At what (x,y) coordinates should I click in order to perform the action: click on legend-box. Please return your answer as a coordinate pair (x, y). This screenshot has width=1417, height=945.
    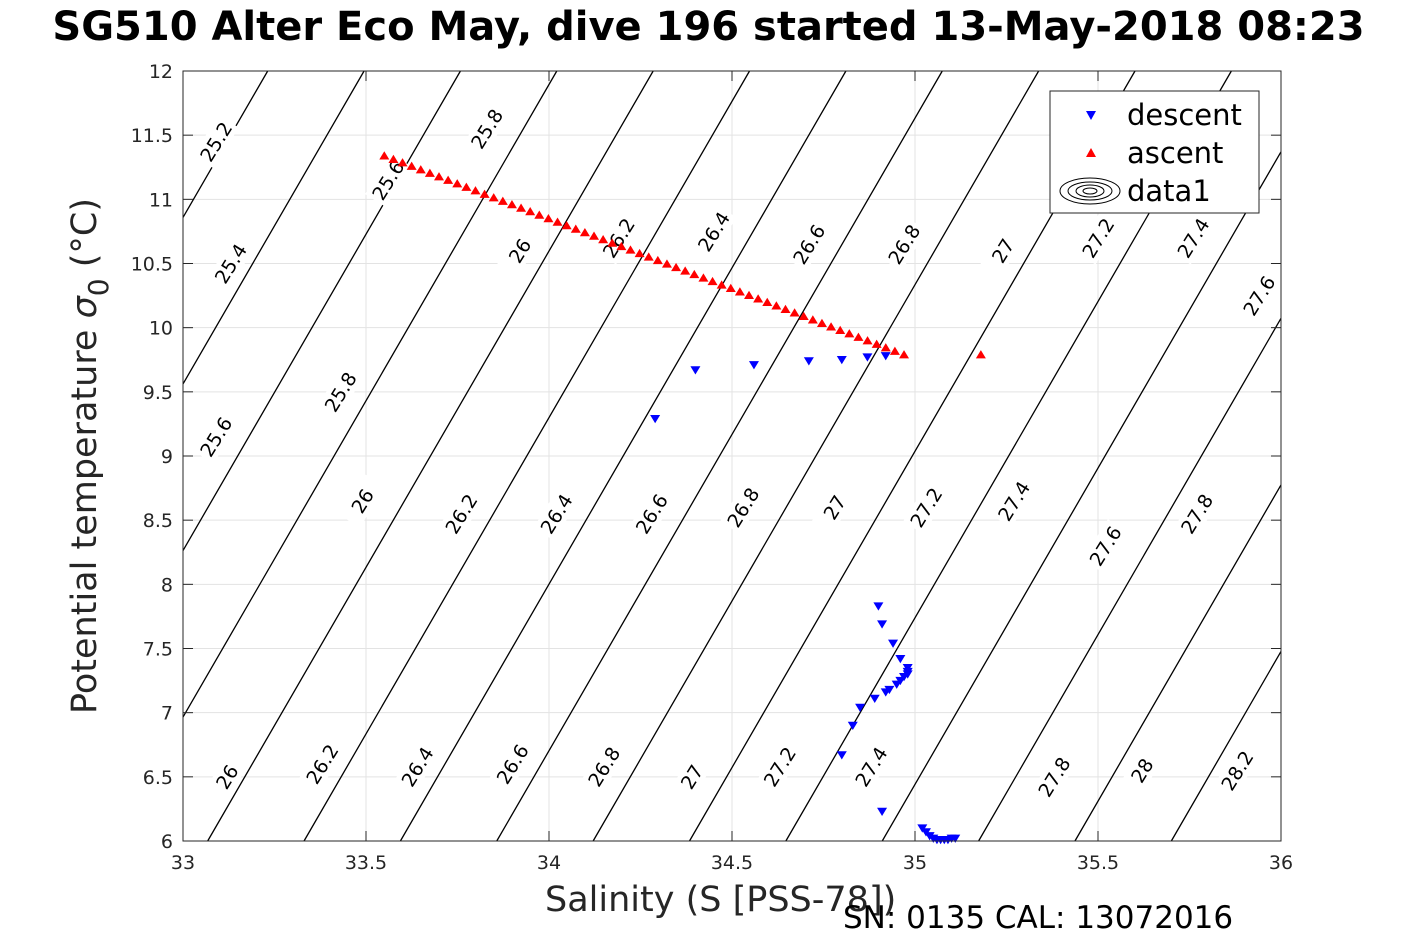
    Looking at the image, I should click on (1154, 152).